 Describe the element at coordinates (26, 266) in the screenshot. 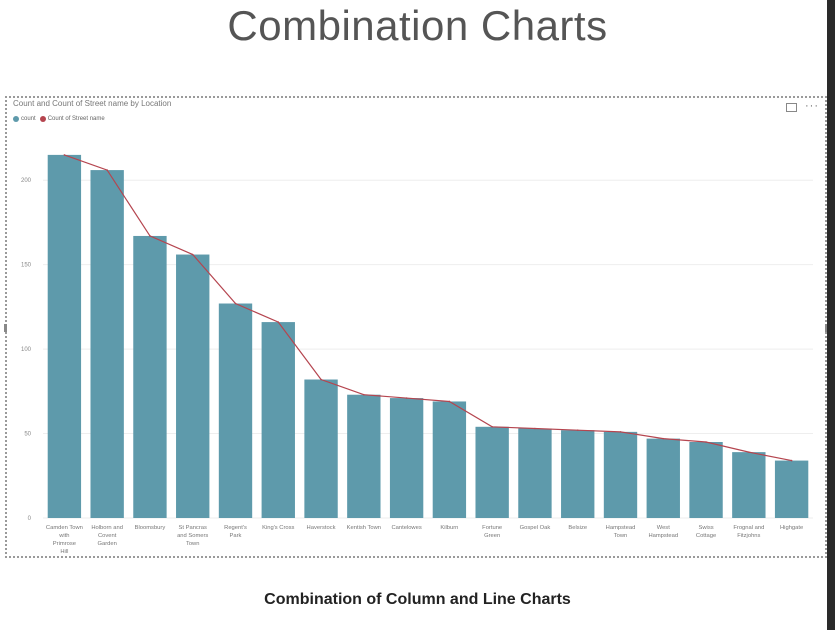

I see `y-tick-label-150: 150` at that location.